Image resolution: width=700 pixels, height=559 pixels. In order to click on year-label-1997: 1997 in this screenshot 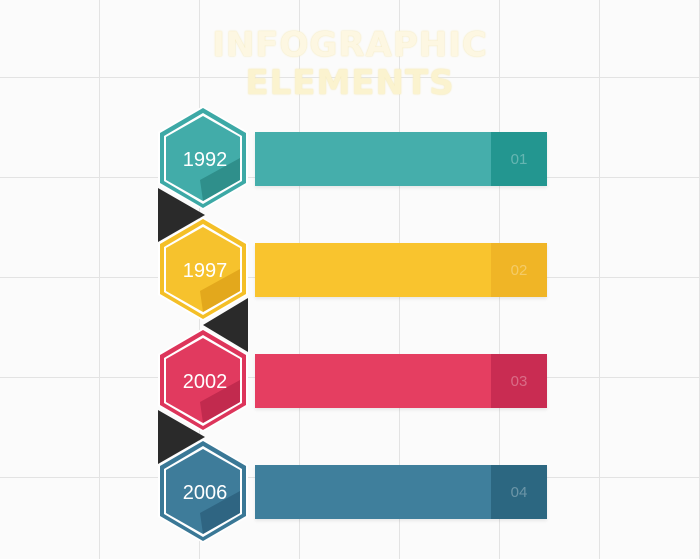, I will do `click(205, 271)`.